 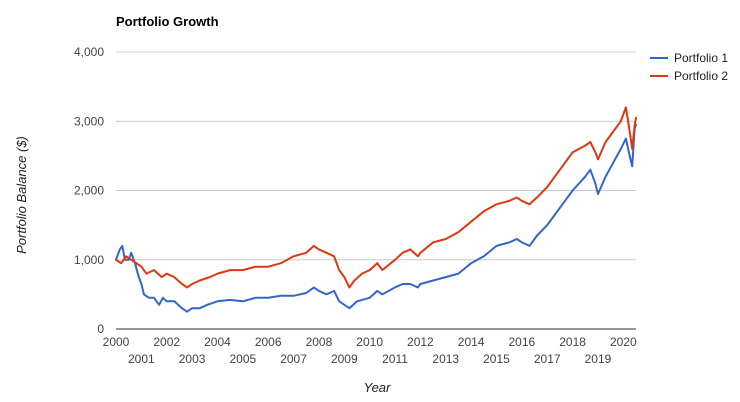 I want to click on x-tick-label: 2006, so click(x=268, y=342).